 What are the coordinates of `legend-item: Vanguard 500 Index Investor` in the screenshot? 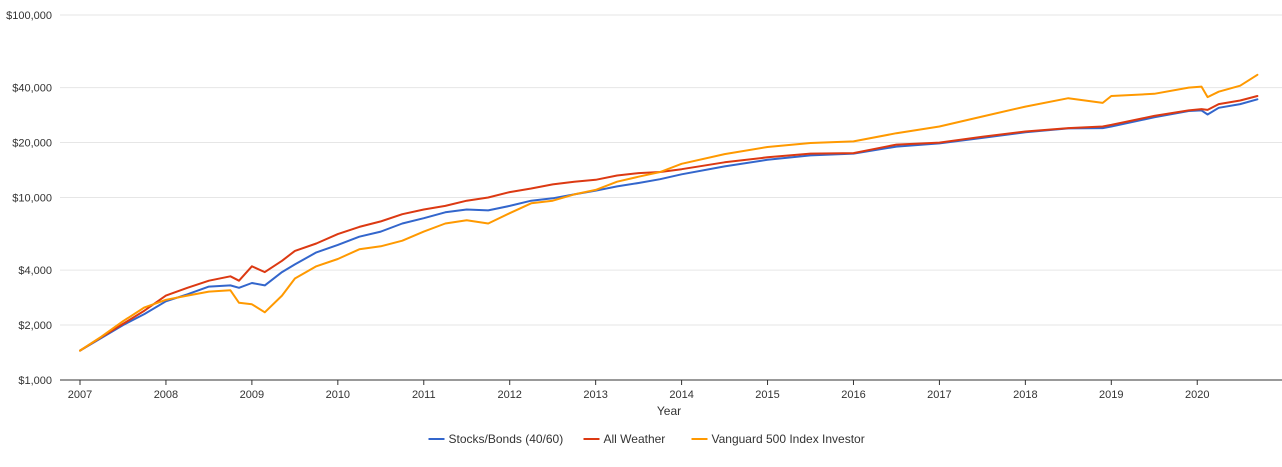 It's located at (778, 439).